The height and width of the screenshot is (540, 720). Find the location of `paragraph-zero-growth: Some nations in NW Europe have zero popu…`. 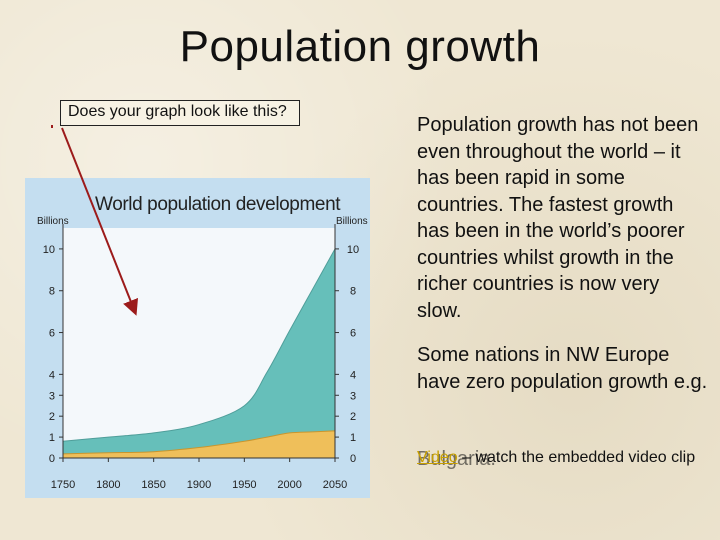

paragraph-zero-growth: Some nations in NW Europe have zero popu… is located at coordinates (563, 368).